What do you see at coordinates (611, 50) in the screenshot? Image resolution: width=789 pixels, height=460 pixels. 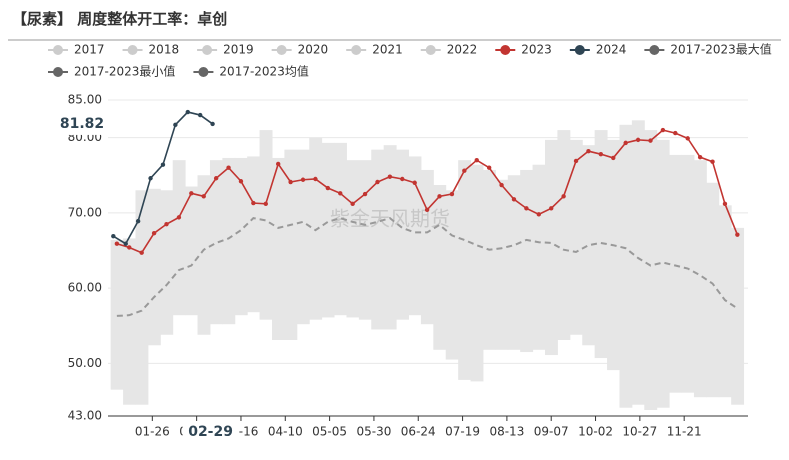 I see `legend-label: 2024` at bounding box center [611, 50].